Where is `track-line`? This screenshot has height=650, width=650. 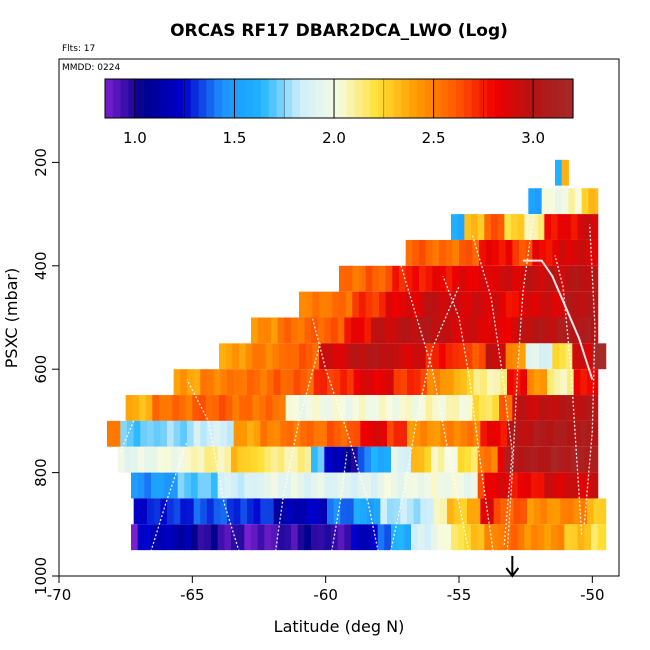
track-line is located at coordinates (127, 436).